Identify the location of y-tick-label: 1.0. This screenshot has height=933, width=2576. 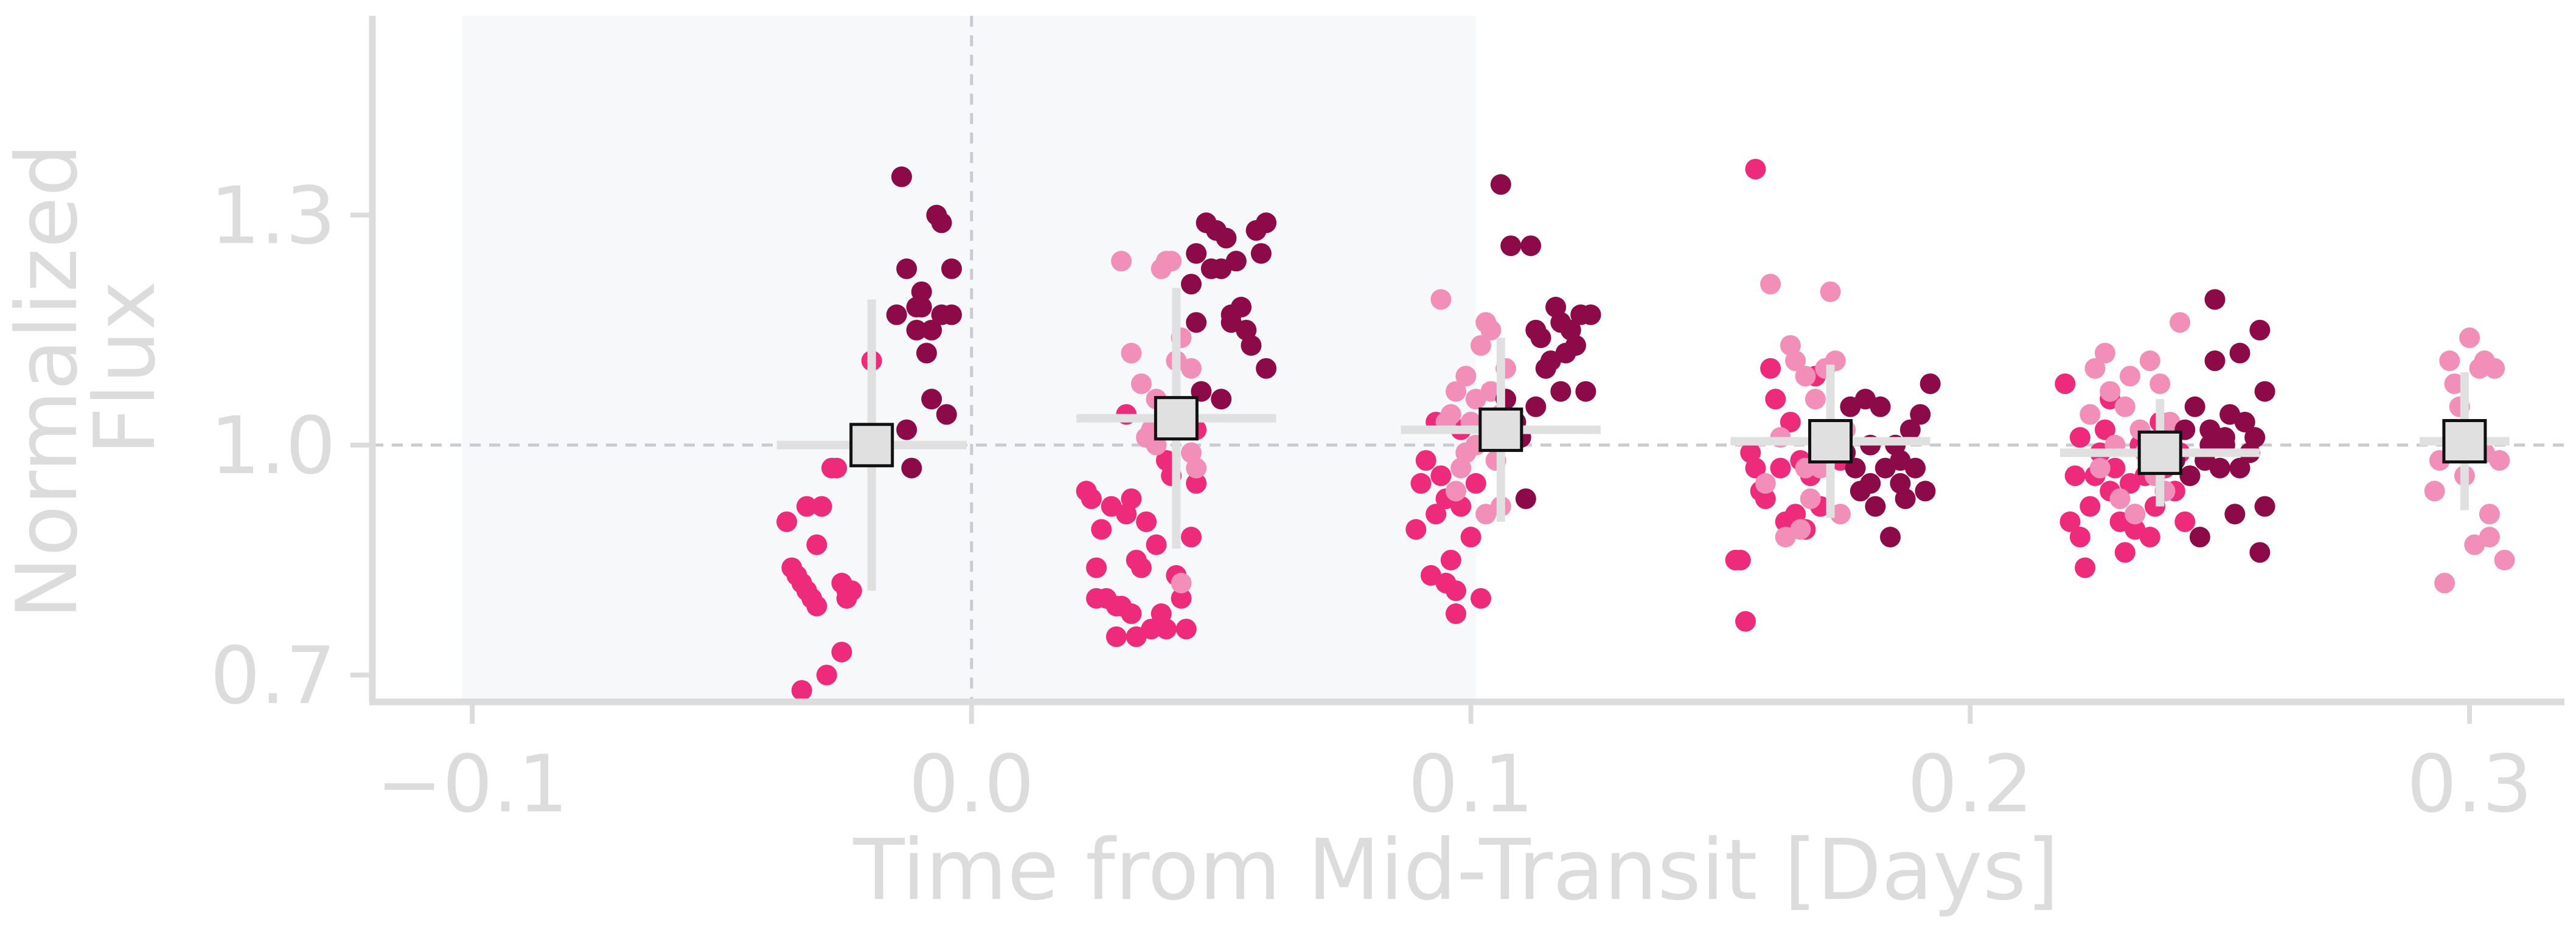
(273, 446).